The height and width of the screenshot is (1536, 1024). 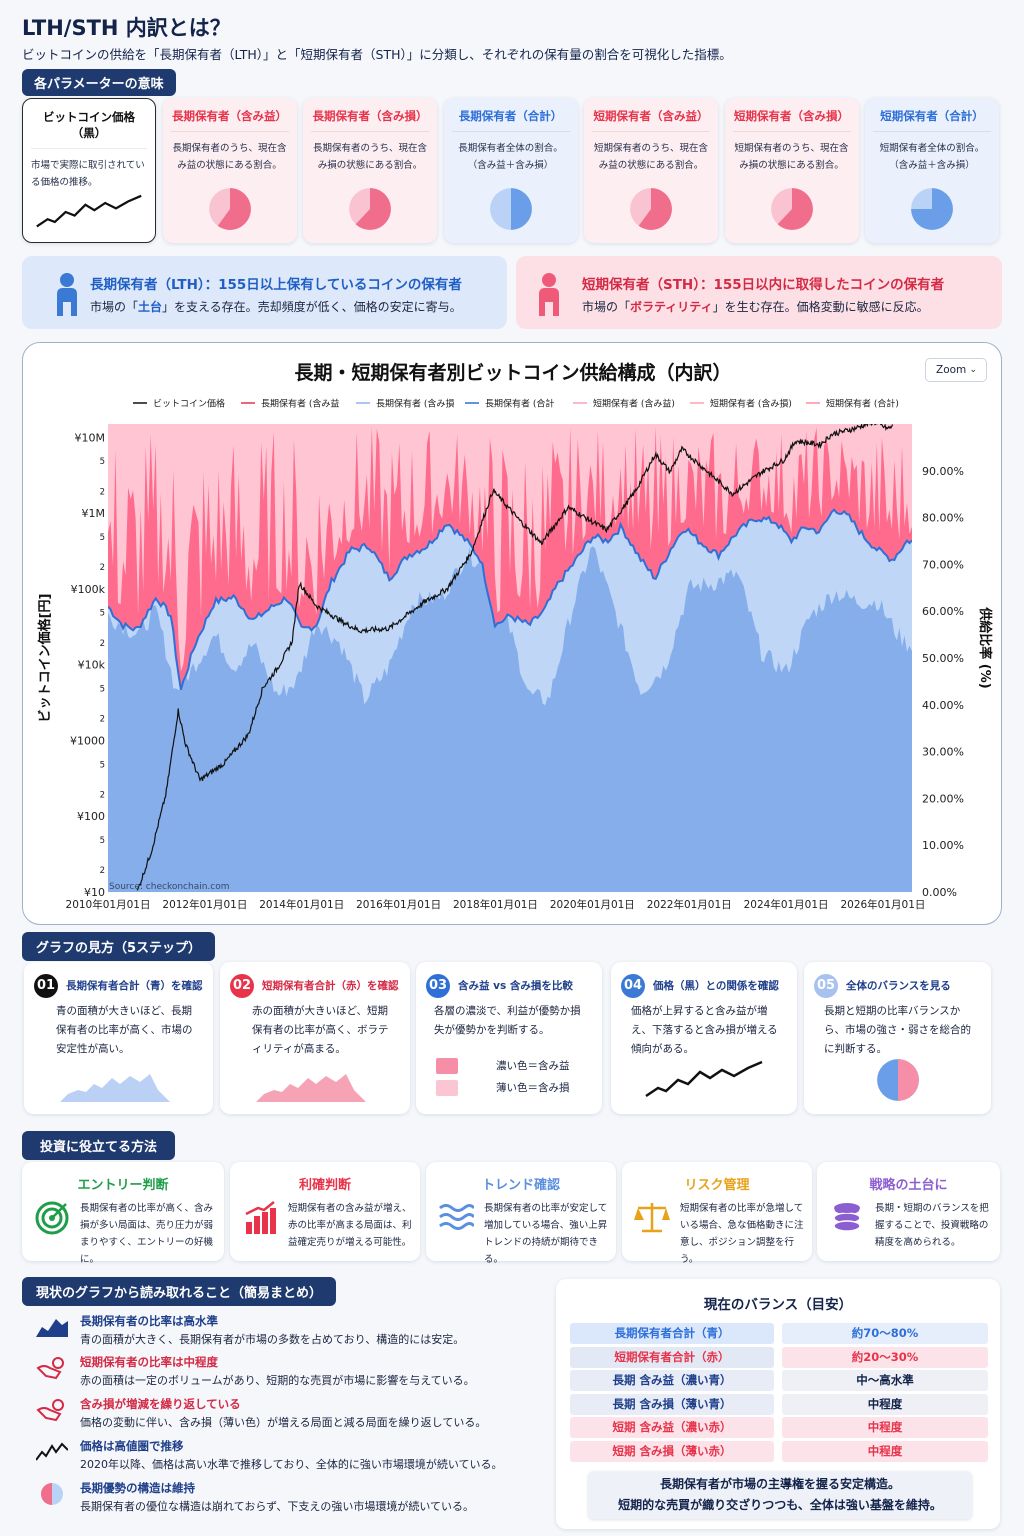 What do you see at coordinates (791, 157) in the screenshot?
I see `param-card-desc: 短期保有者のうち、現在含み損の状態にある割合。` at bounding box center [791, 157].